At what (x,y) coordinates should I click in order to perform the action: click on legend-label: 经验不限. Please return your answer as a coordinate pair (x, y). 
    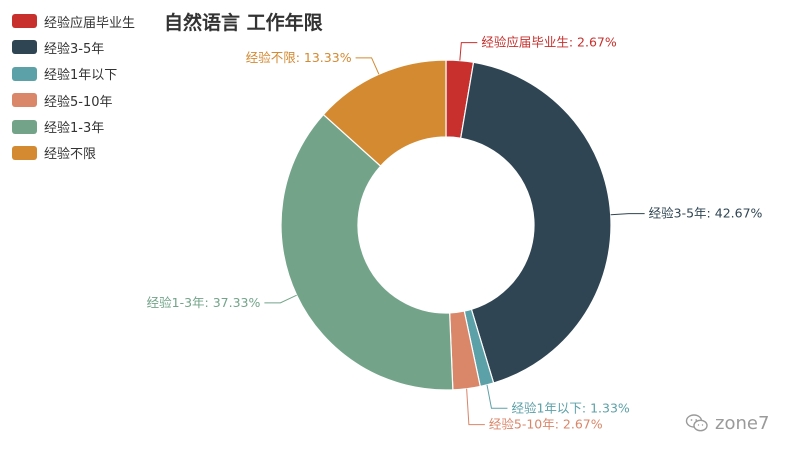
    Looking at the image, I should click on (70, 155).